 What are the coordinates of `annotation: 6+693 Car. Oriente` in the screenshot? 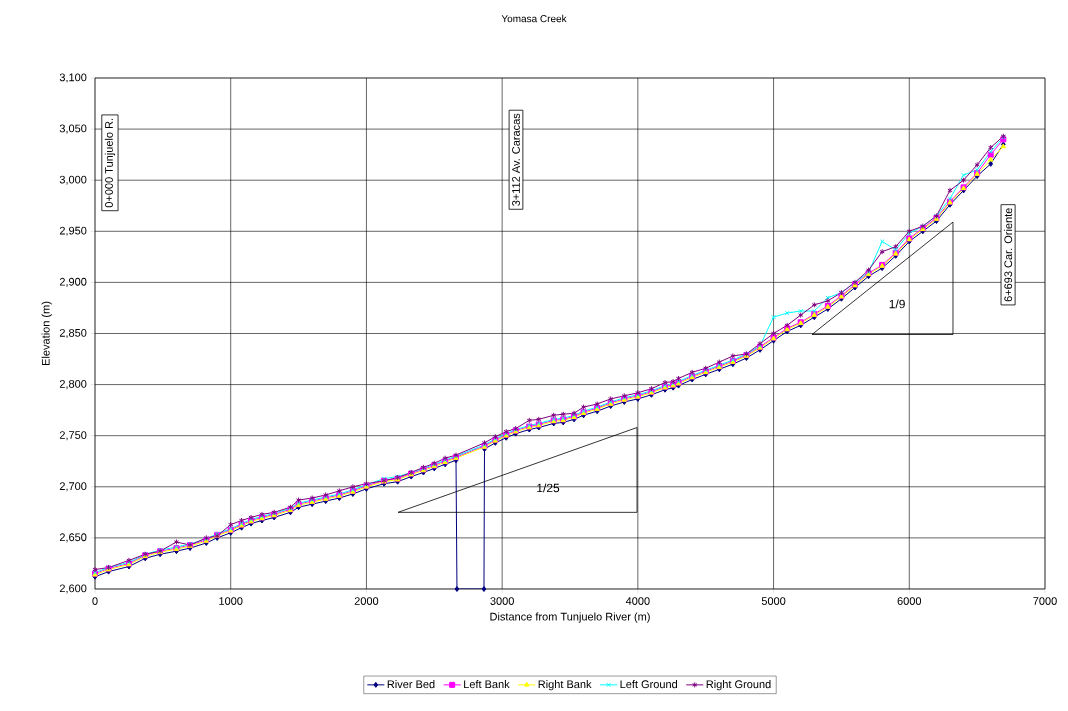 It's located at (1008, 255).